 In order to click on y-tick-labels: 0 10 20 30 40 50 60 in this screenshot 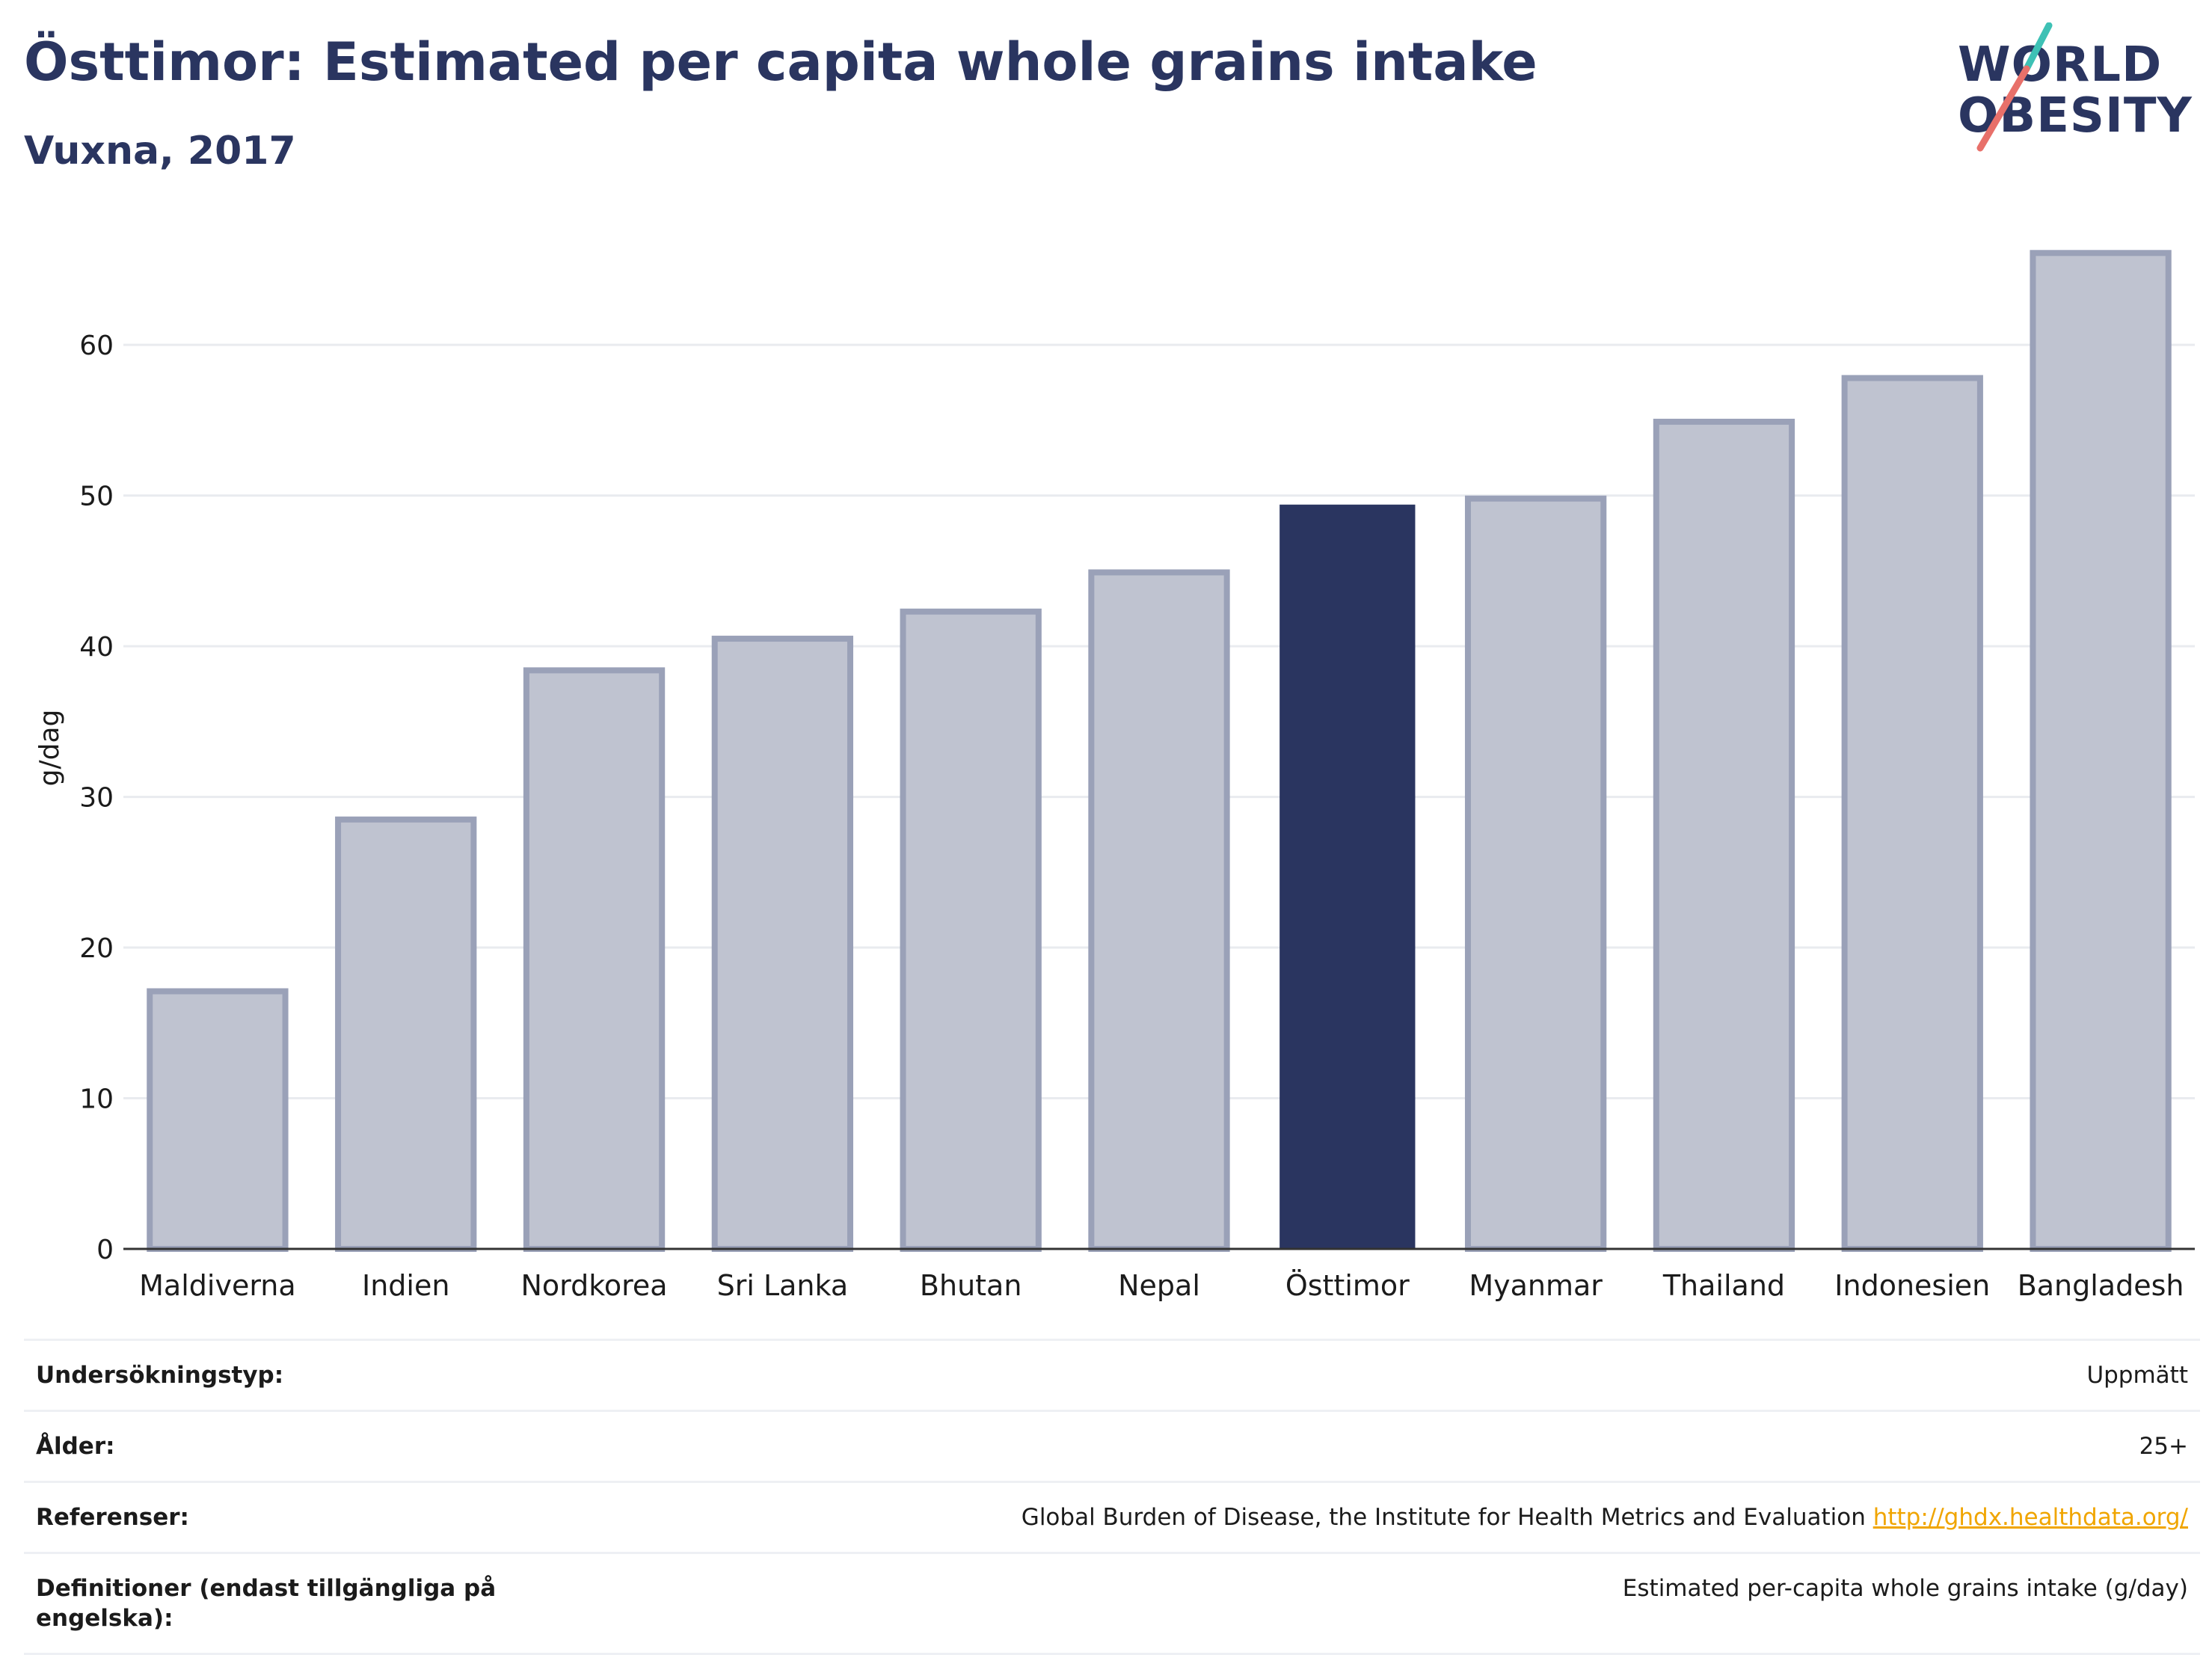, I will do `click(96, 798)`.